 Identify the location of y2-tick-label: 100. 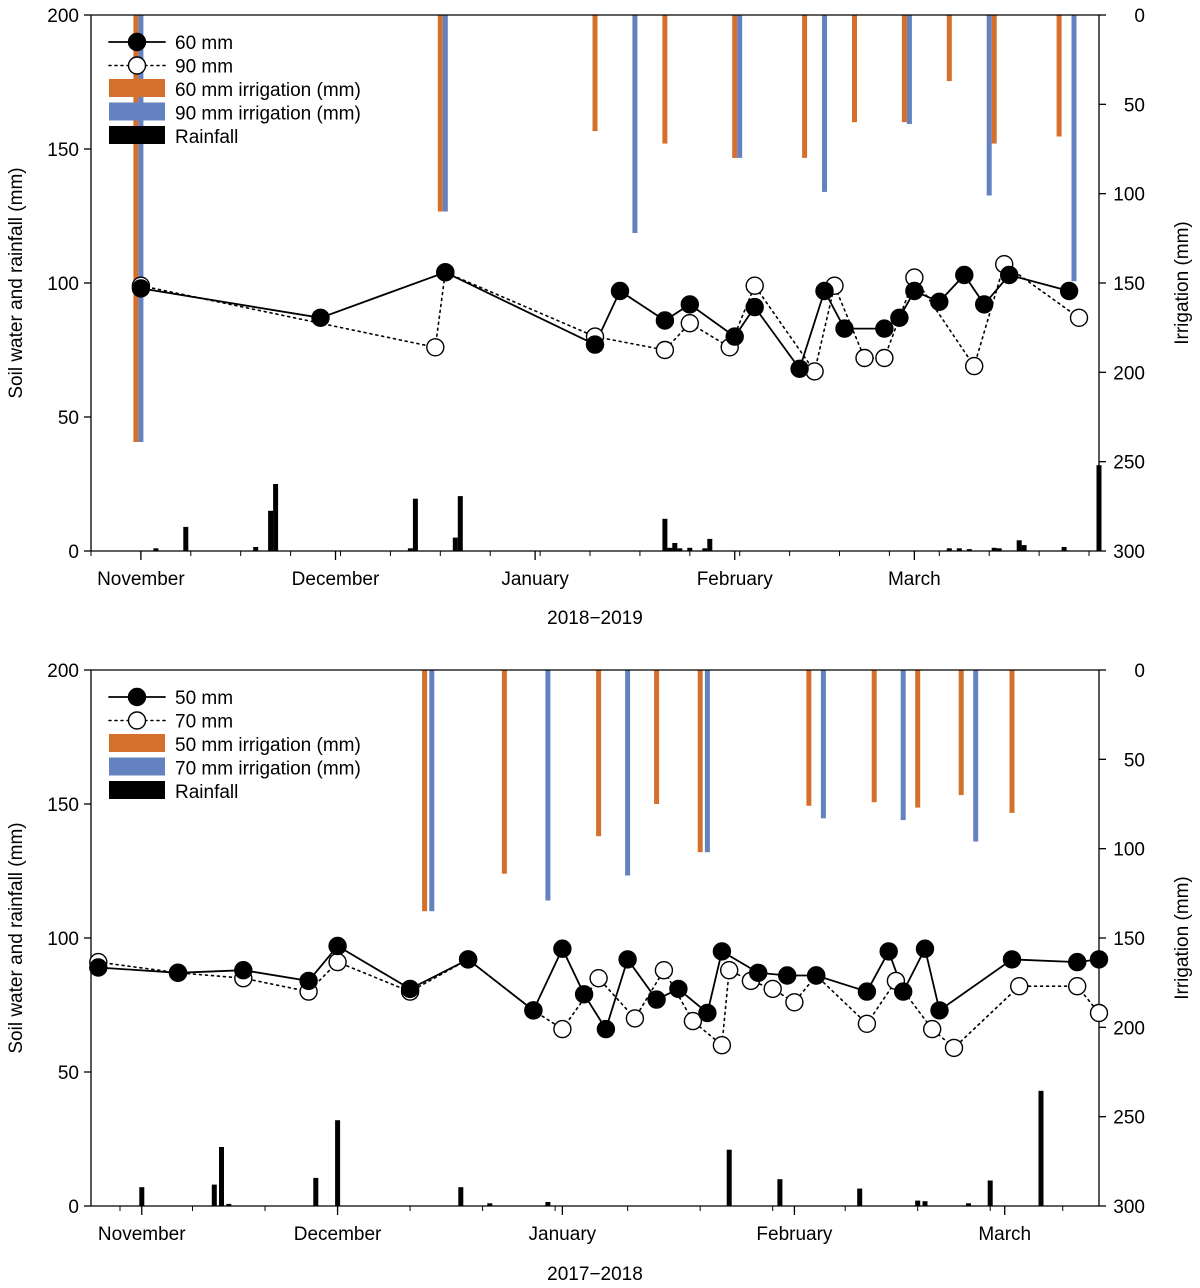
(1129, 195).